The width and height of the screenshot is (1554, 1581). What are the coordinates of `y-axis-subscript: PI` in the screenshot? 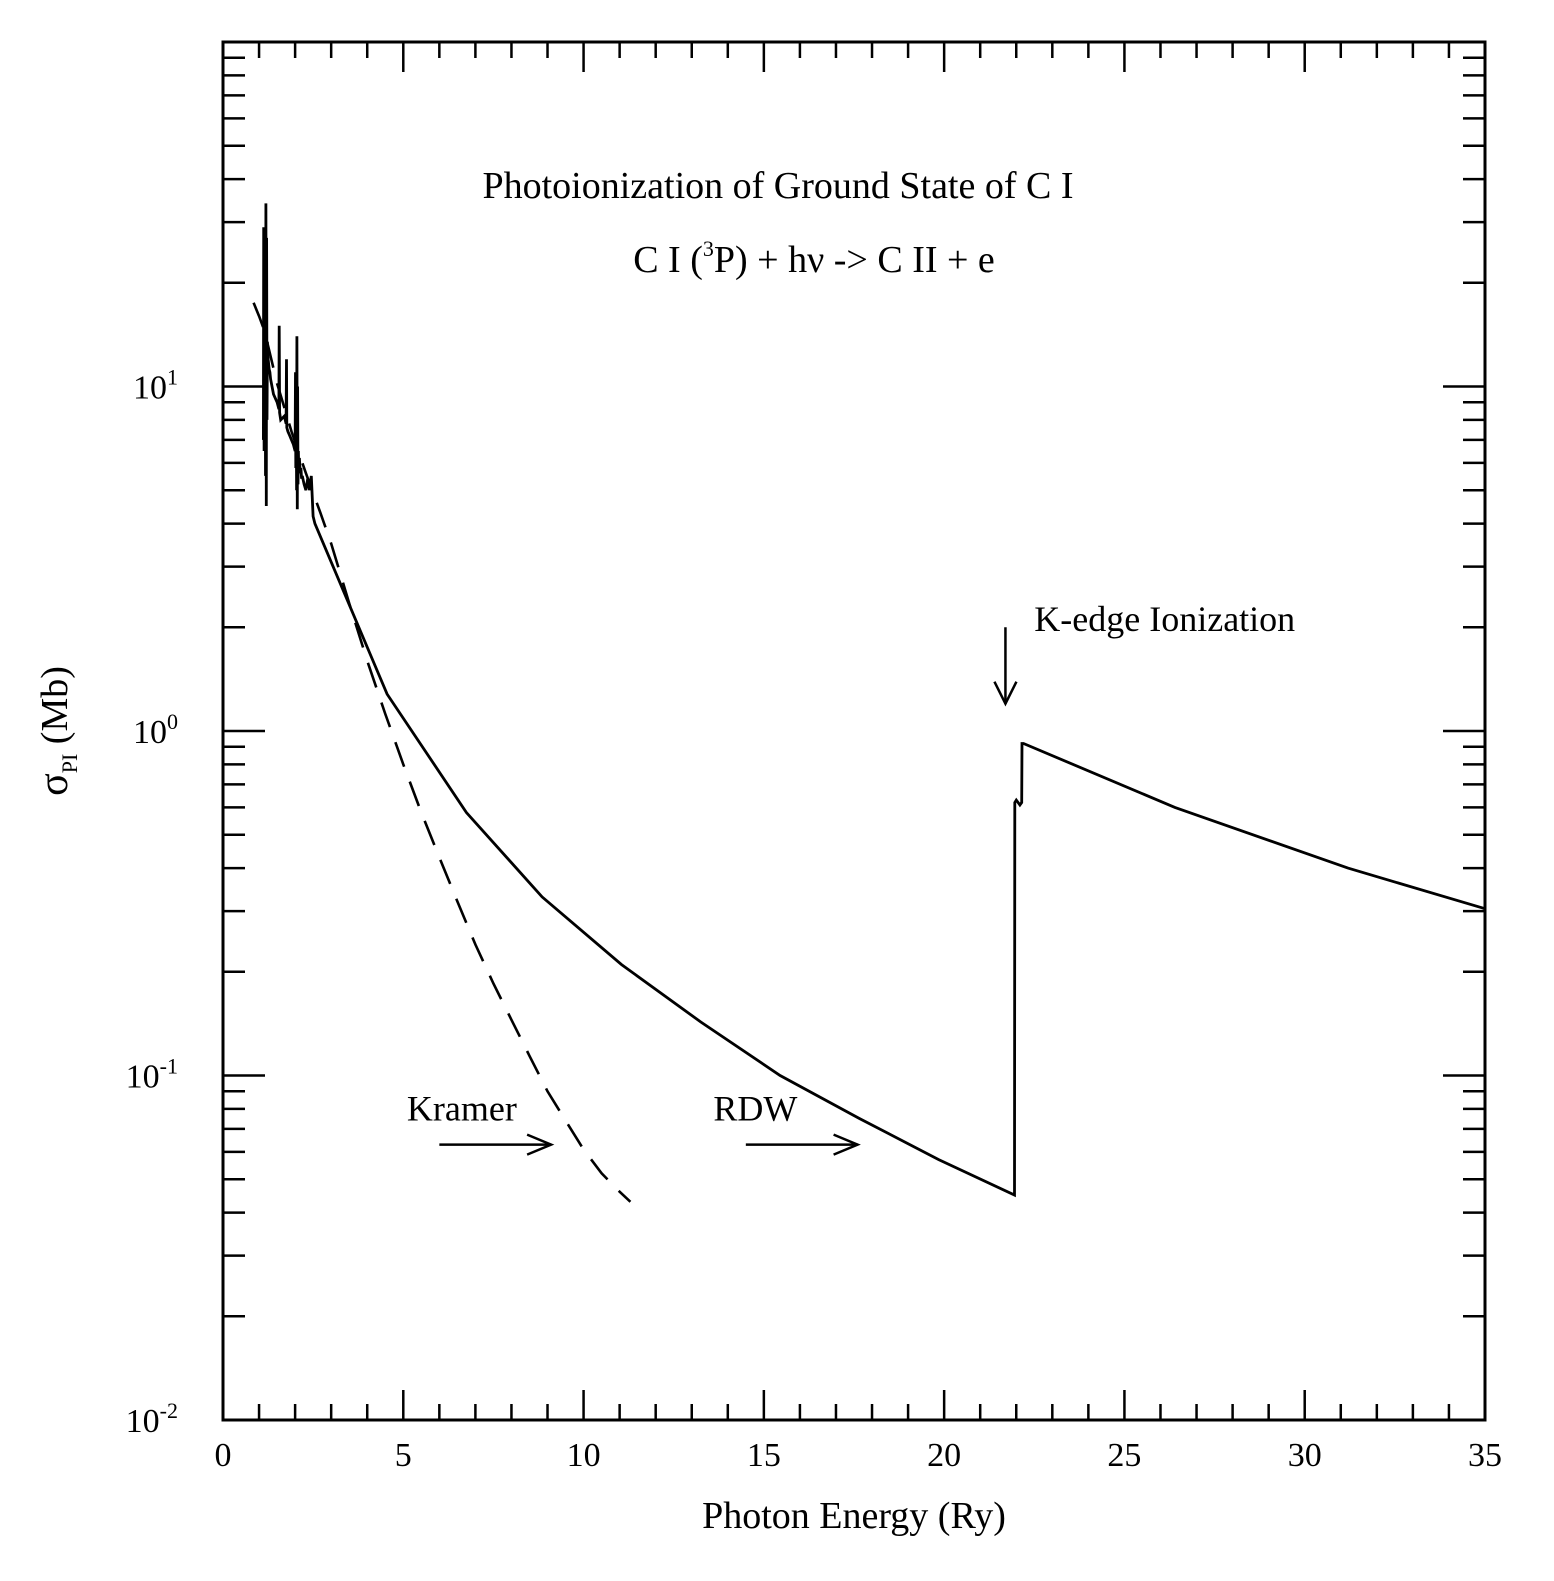 It's located at (69, 764).